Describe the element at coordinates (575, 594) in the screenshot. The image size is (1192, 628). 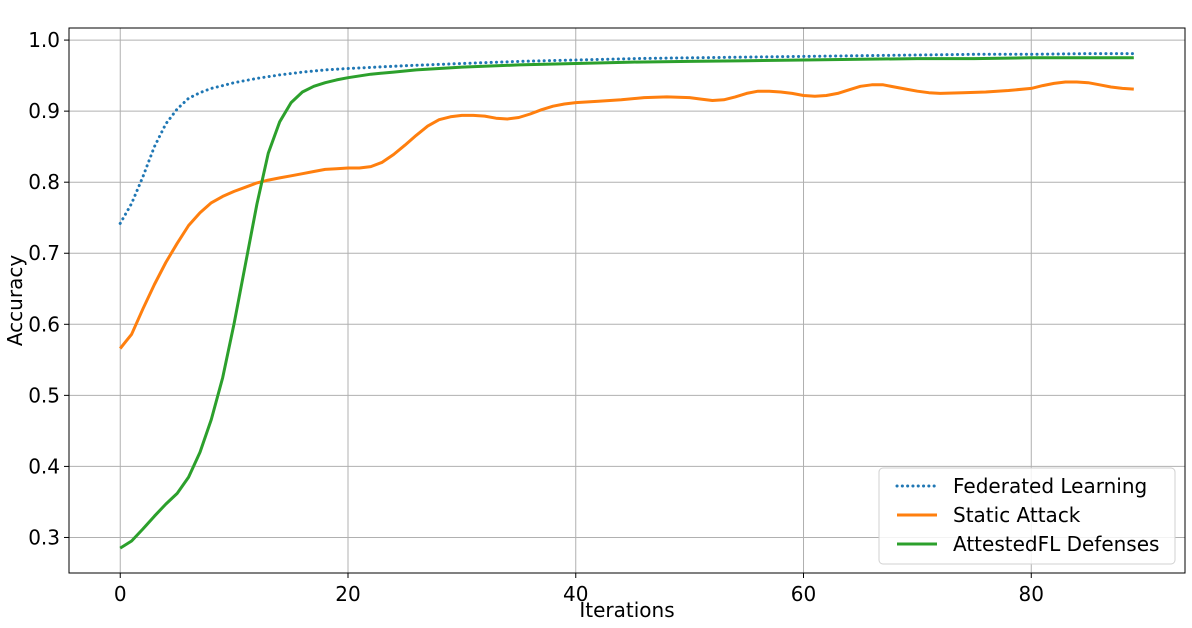
I see `x-tick-label: 40` at that location.